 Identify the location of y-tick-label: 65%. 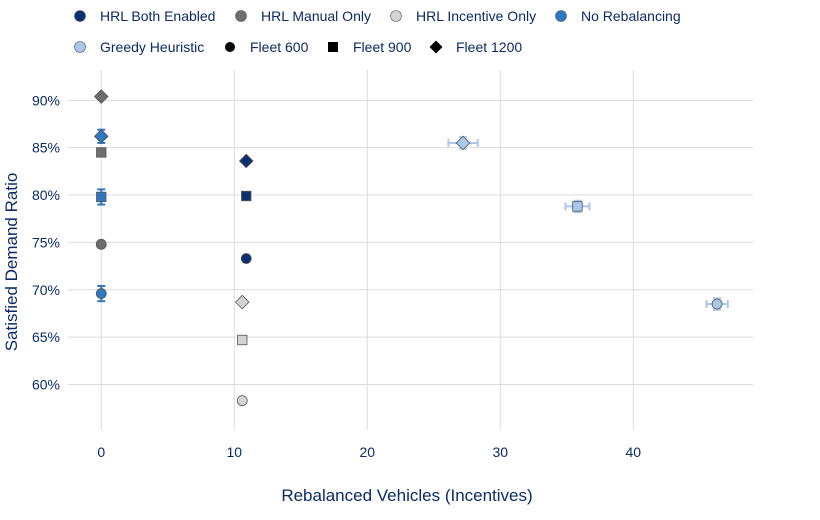
(46, 337).